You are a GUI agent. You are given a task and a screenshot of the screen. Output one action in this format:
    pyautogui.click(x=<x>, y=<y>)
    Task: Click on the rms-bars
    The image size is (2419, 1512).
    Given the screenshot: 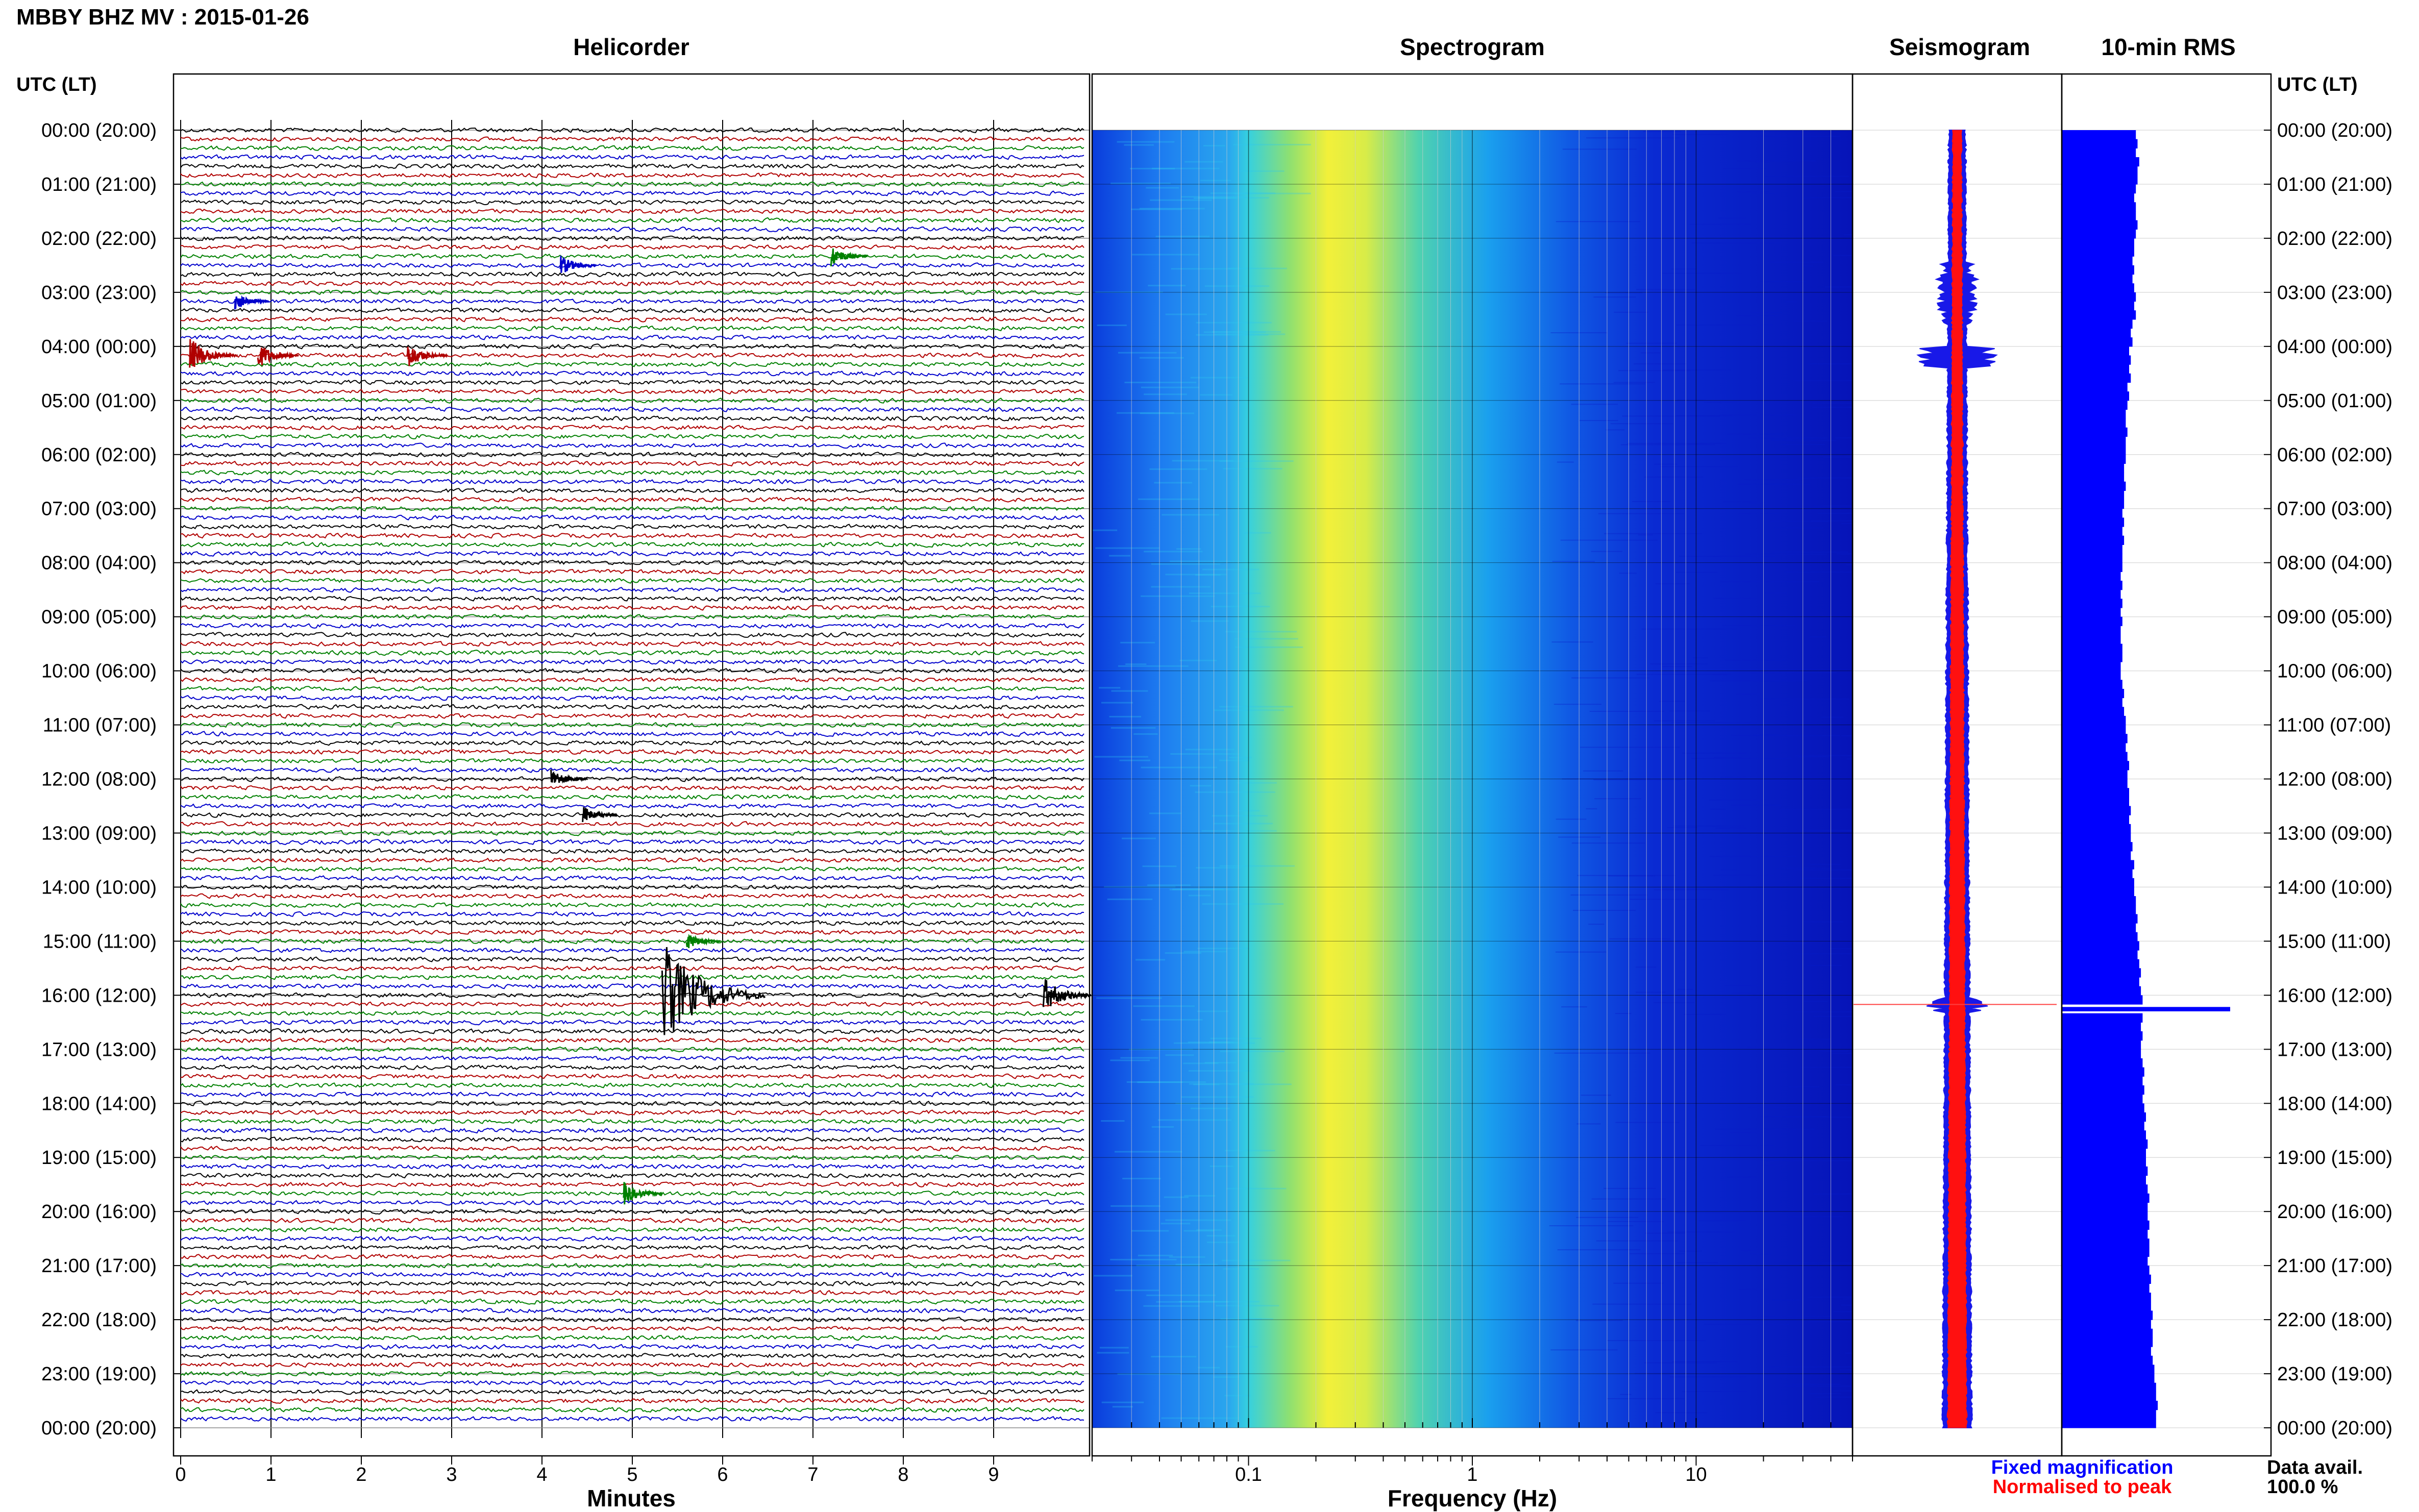 What is the action you would take?
    pyautogui.click(x=2146, y=779)
    